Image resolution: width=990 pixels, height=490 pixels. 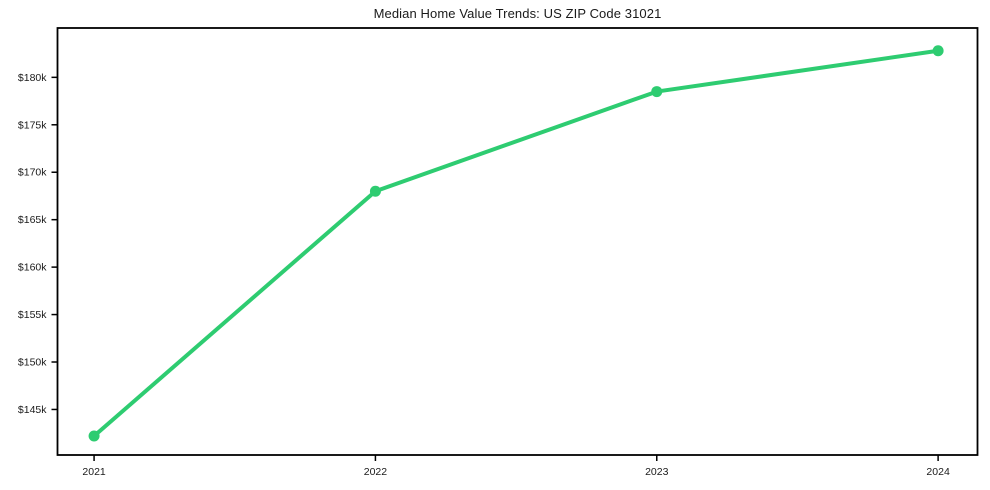 What do you see at coordinates (938, 472) in the screenshot?
I see `x-axis-tick-label: 2024` at bounding box center [938, 472].